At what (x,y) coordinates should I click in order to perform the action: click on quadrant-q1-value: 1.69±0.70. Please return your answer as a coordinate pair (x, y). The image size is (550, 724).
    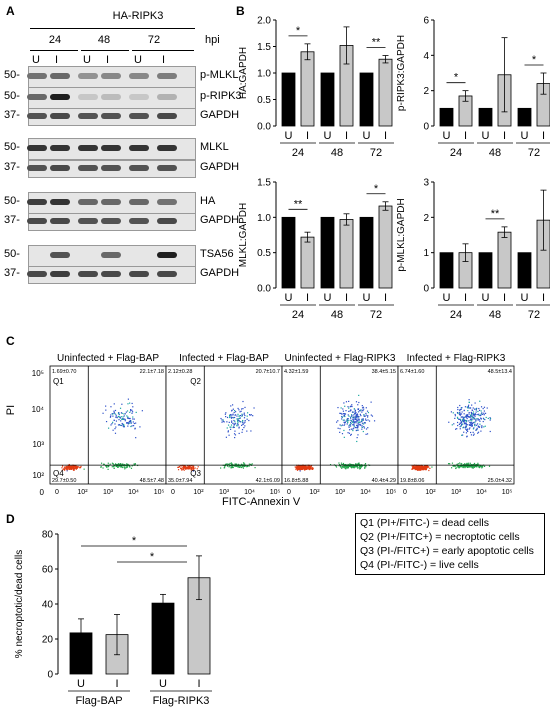
    Looking at the image, I should click on (64, 372).